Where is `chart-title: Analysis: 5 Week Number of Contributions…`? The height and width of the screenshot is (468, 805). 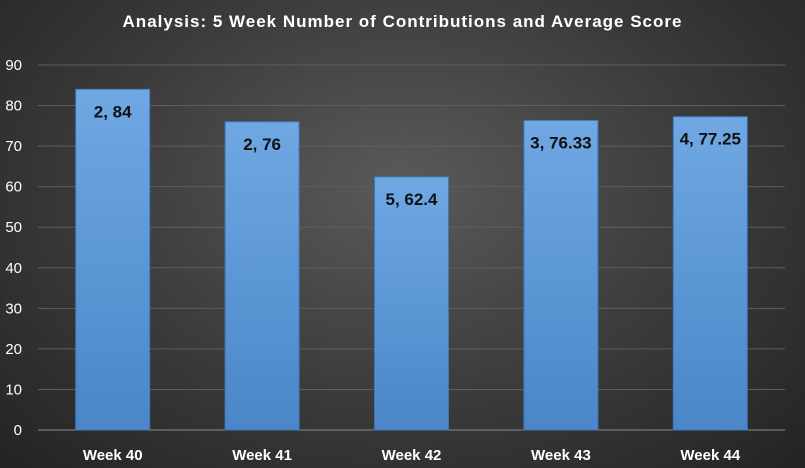 chart-title: Analysis: 5 Week Number of Contributions… is located at coordinates (402, 21).